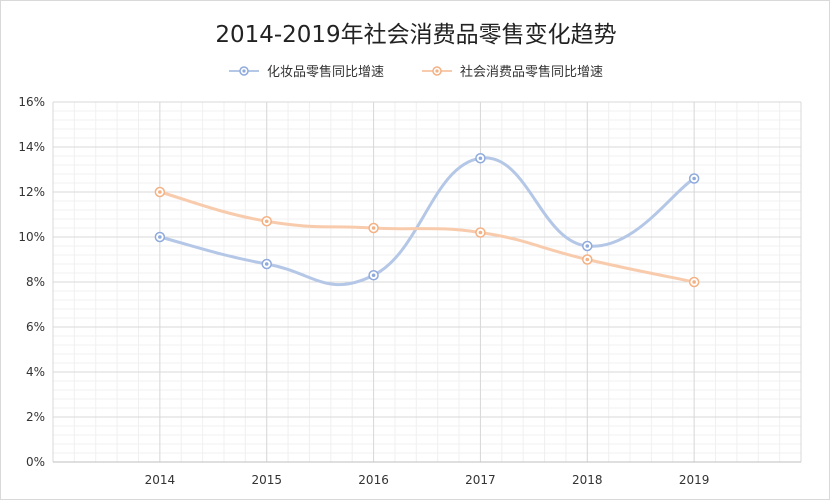  I want to click on legend-swatch-cosmetics, so click(243, 70).